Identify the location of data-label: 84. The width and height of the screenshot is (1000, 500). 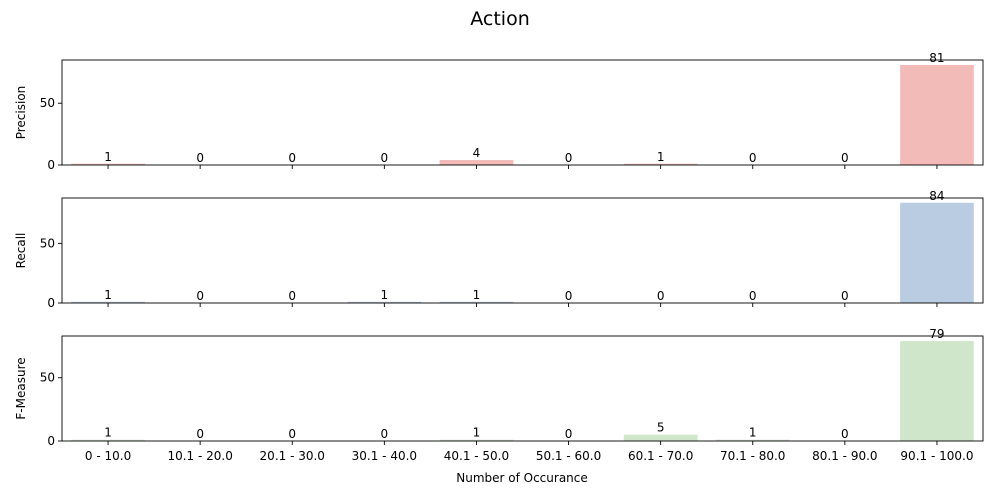
(936, 196).